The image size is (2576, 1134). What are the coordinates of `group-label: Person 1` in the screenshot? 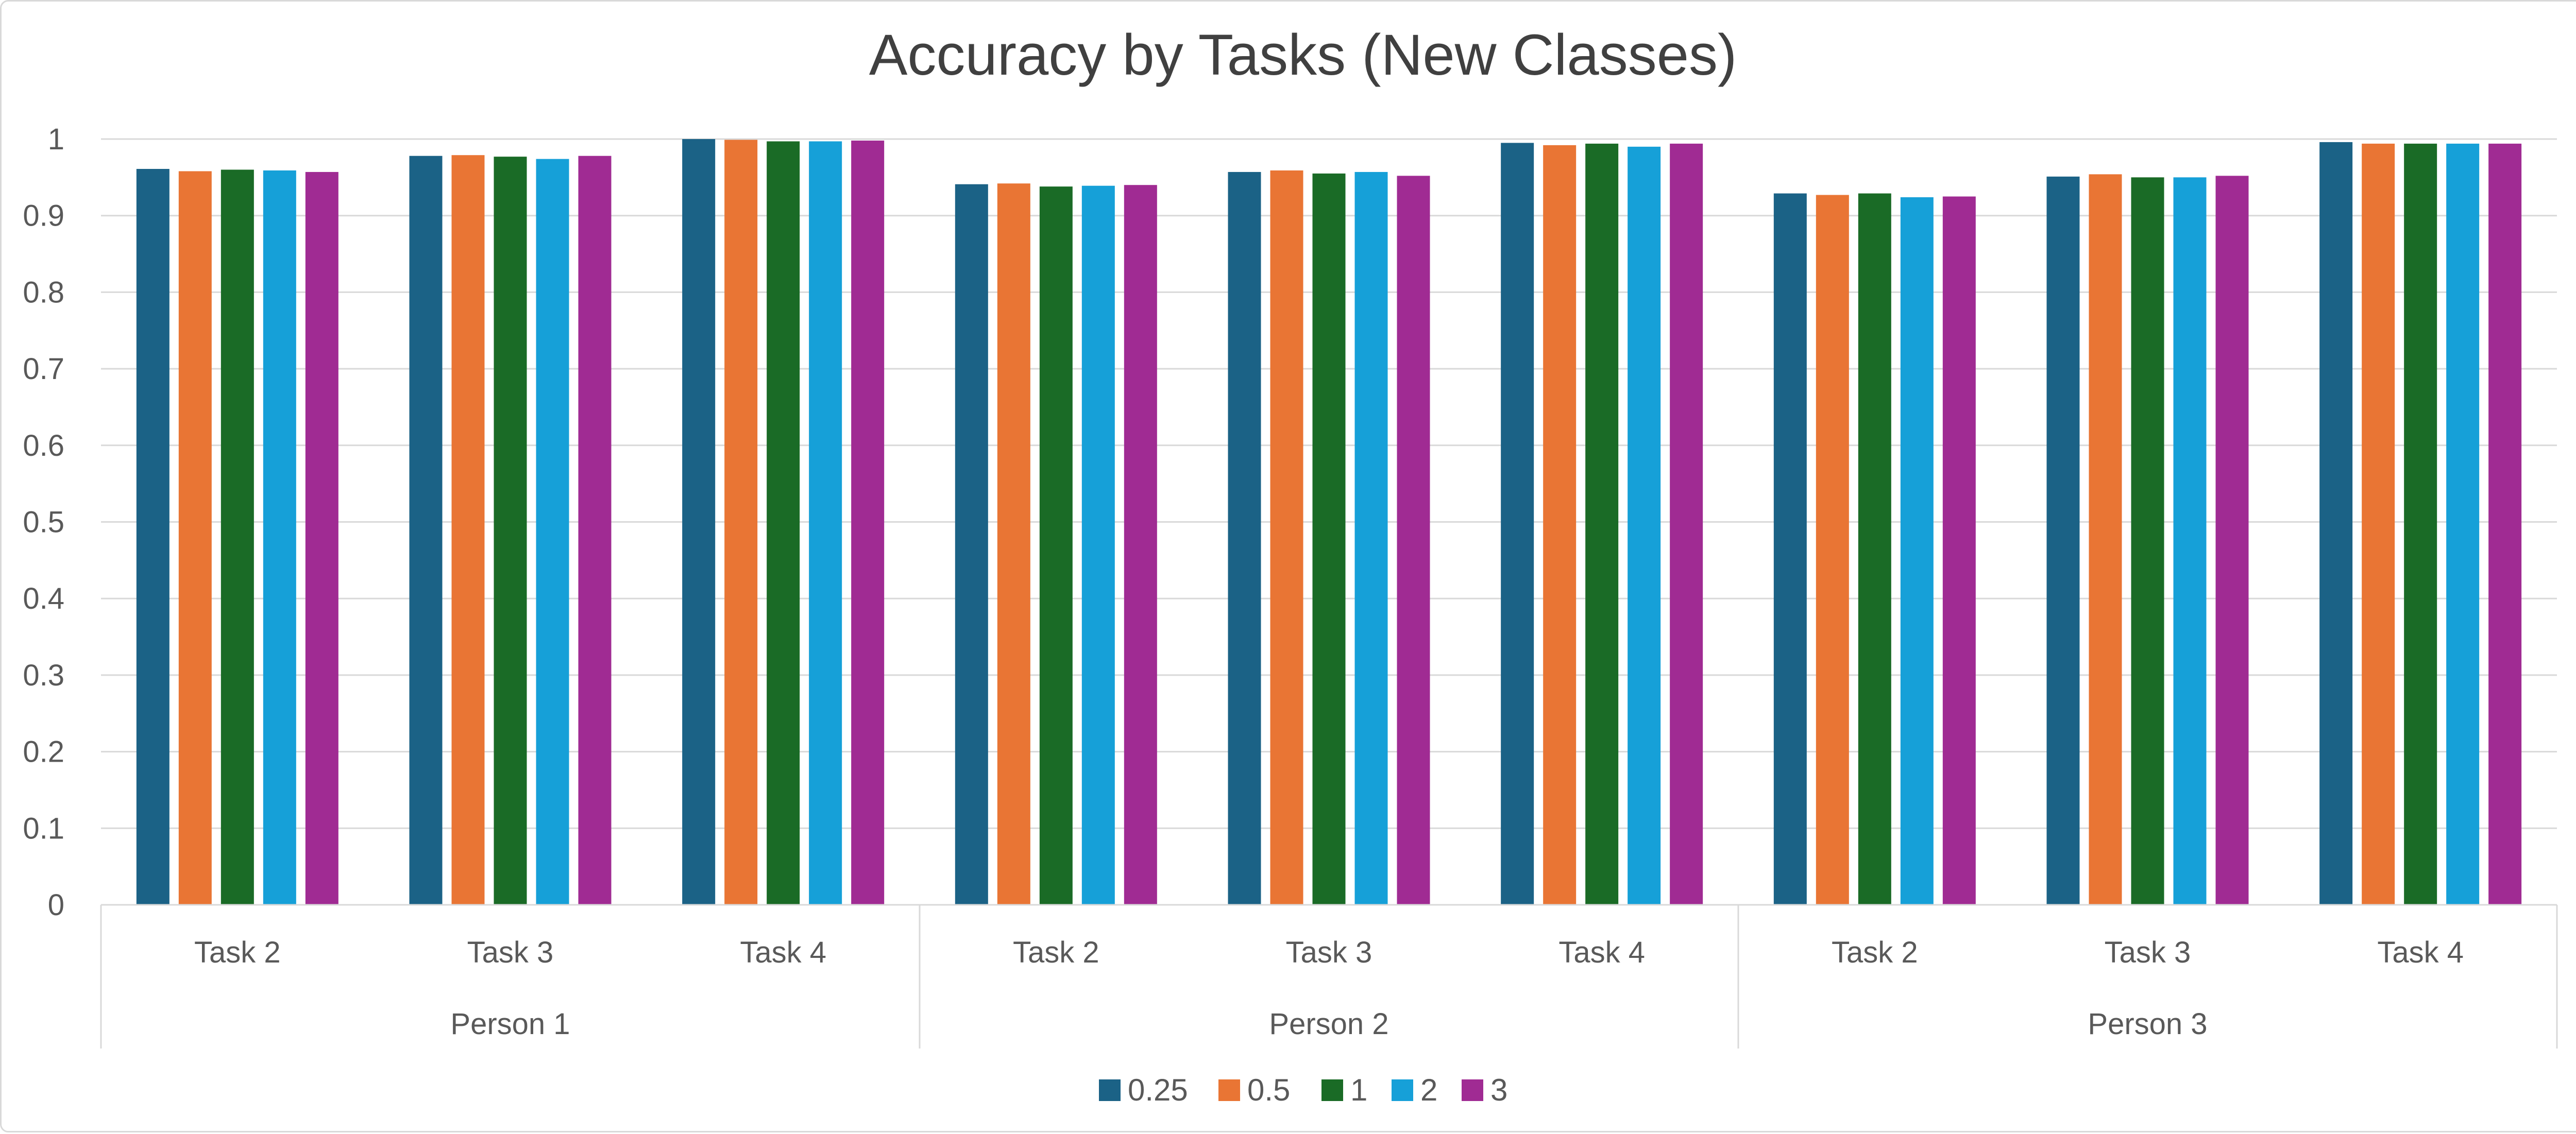 It's located at (510, 1024).